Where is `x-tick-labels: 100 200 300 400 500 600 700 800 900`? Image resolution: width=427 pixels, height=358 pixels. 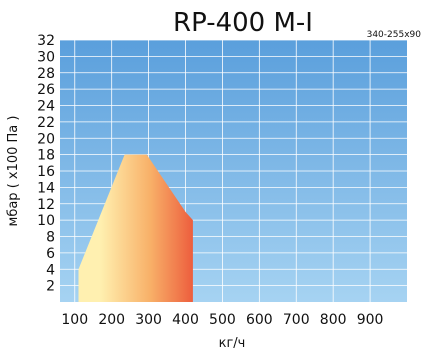 x-tick-labels: 100 200 300 400 500 600 700 800 900 is located at coordinates (222, 320).